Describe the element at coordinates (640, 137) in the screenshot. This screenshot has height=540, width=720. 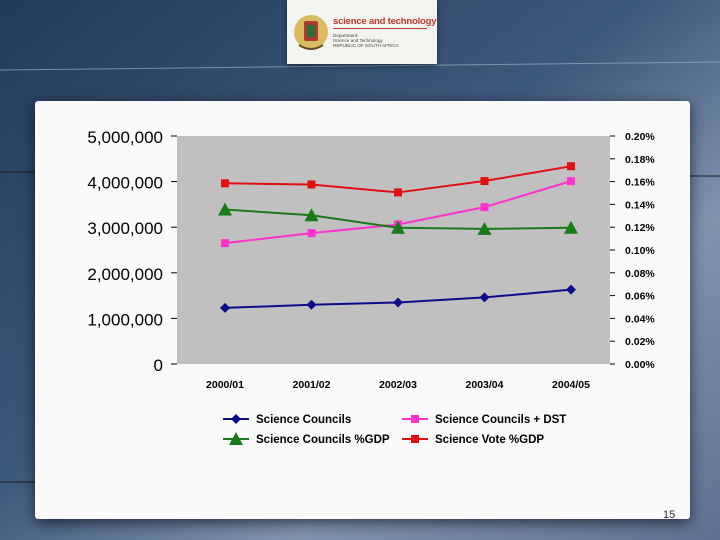
I see `right-axis-tick-label: 0.20%` at that location.